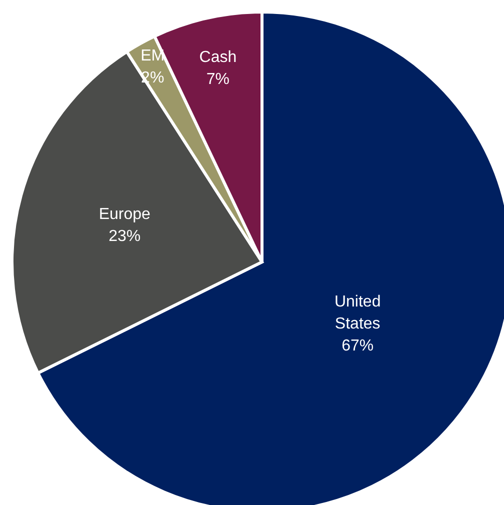 This screenshot has width=504, height=505. Describe the element at coordinates (218, 57) in the screenshot. I see `slice-label: Cash` at that location.